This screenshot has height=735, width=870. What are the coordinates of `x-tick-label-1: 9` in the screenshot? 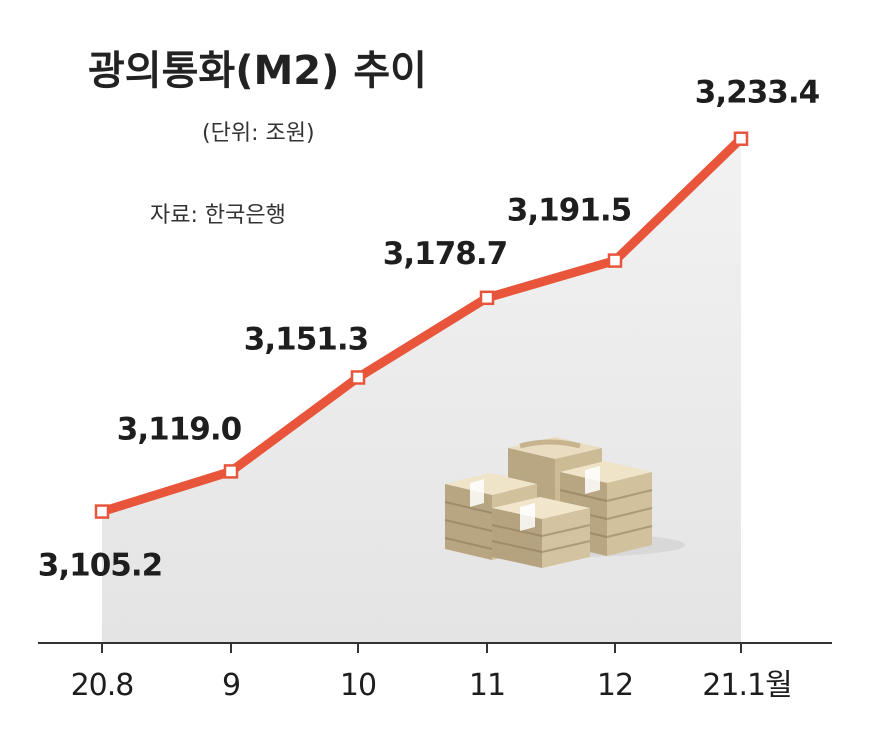 It's located at (231, 685).